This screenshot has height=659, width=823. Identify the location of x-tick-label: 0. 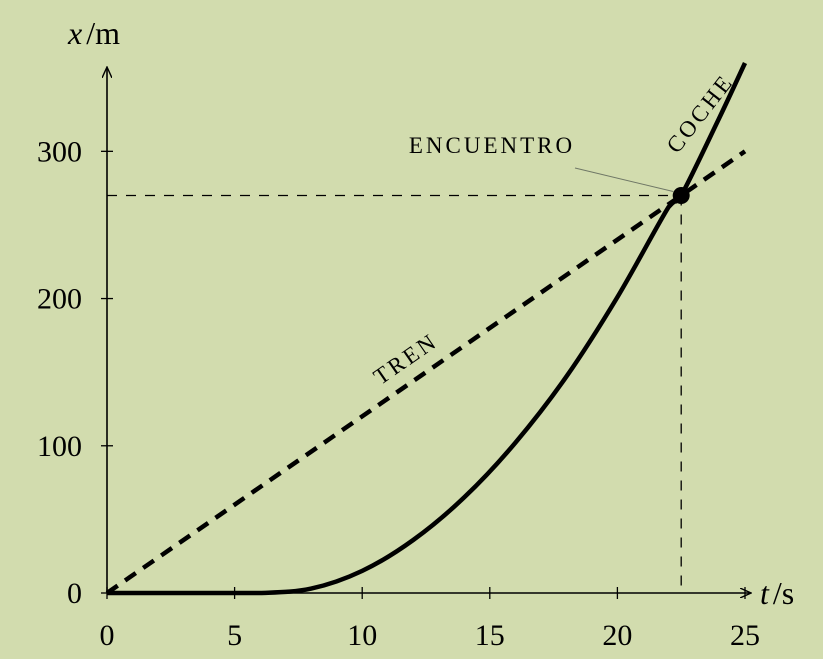
(107, 635).